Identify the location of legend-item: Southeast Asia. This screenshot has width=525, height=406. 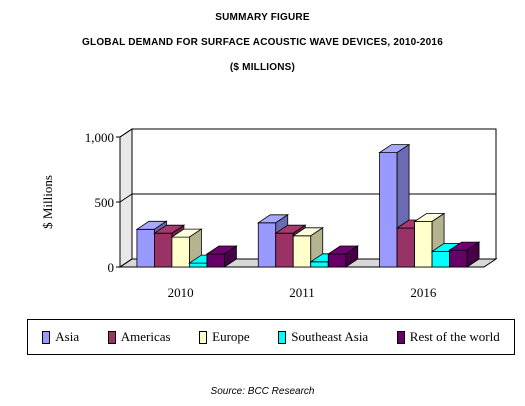
(323, 337).